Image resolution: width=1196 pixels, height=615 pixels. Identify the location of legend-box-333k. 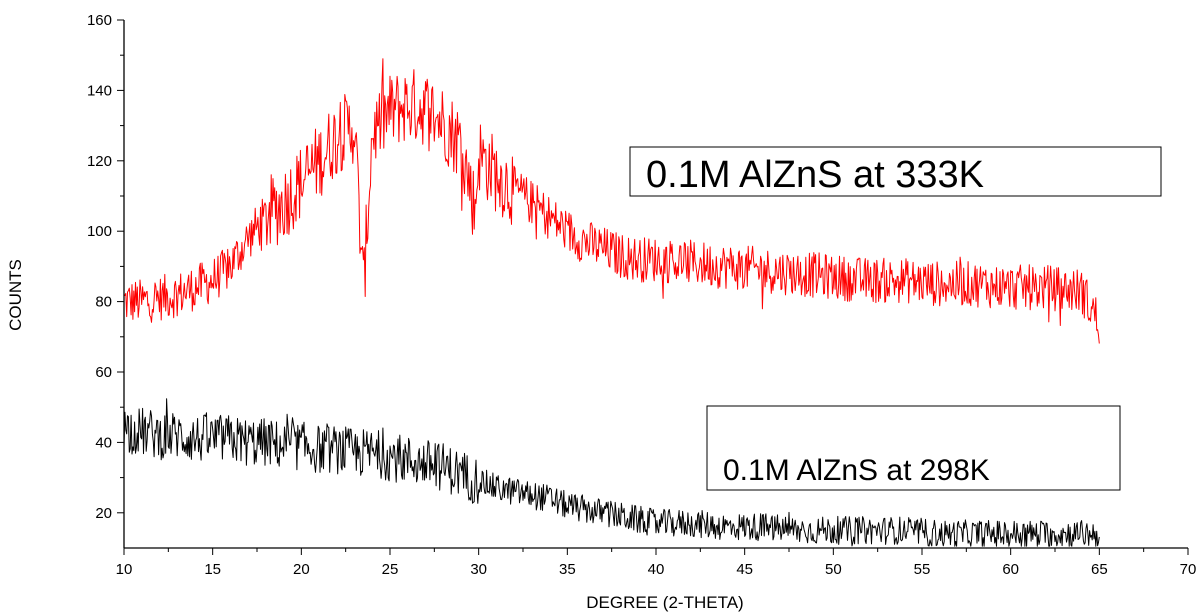
(895, 171).